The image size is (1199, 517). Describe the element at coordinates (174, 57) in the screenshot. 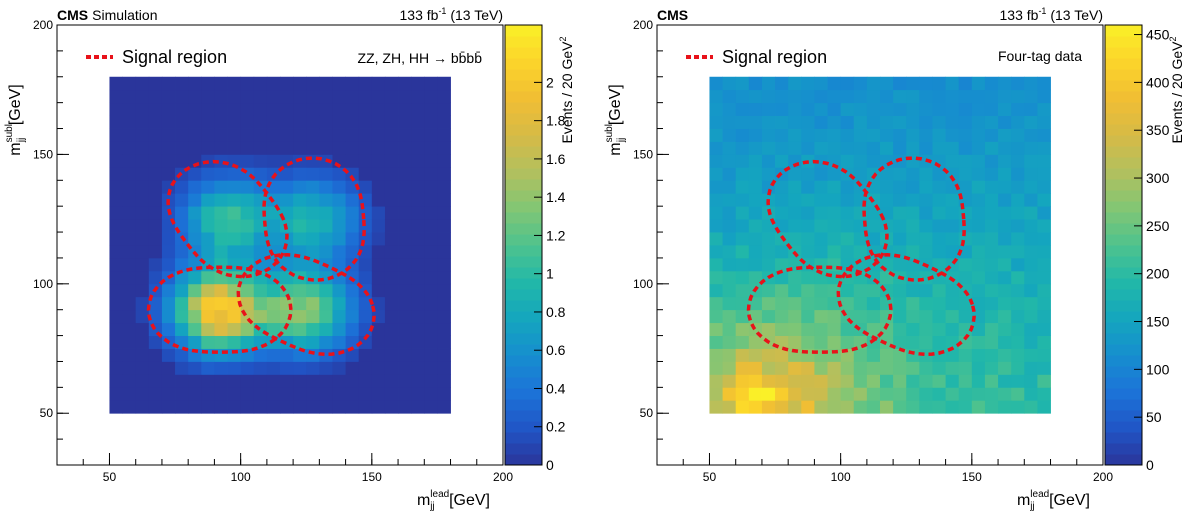

I see `legend-label: Signal region` at that location.